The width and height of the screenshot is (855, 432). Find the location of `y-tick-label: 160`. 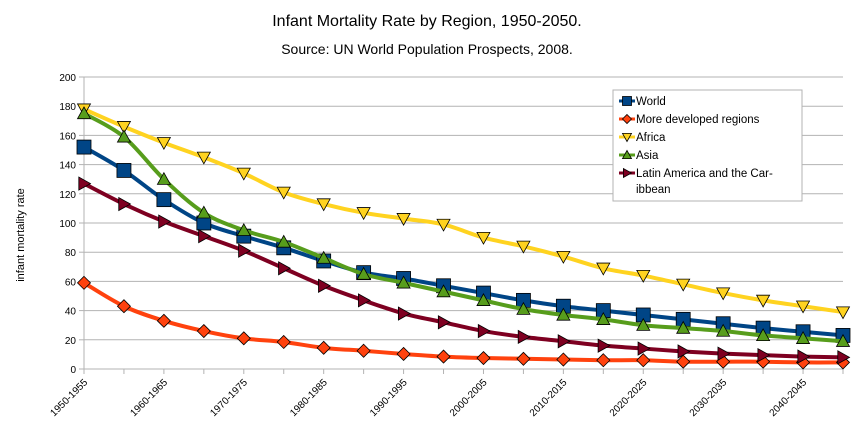

y-tick-label: 160 is located at coordinates (67, 136).